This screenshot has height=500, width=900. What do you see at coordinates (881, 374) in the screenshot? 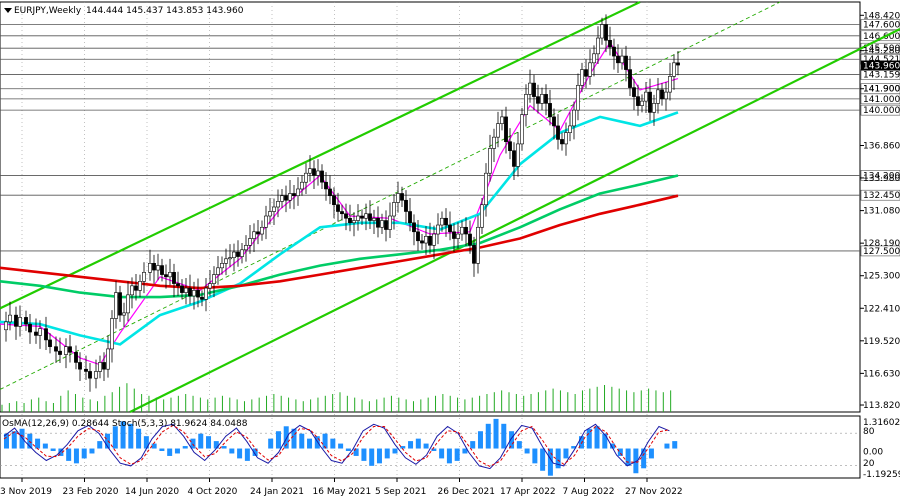
I see `price-tick-label: 116.630` at bounding box center [881, 374].